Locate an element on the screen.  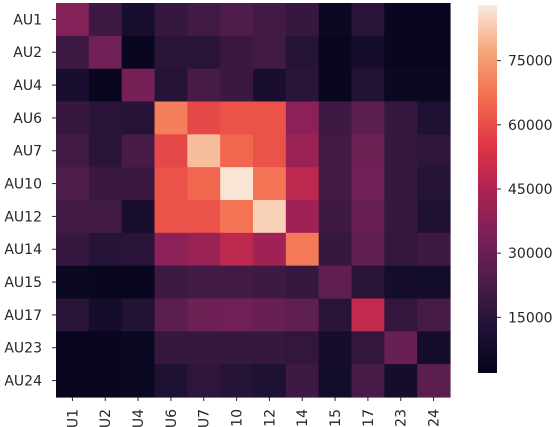
colorbar-gradient is located at coordinates (487, 189).